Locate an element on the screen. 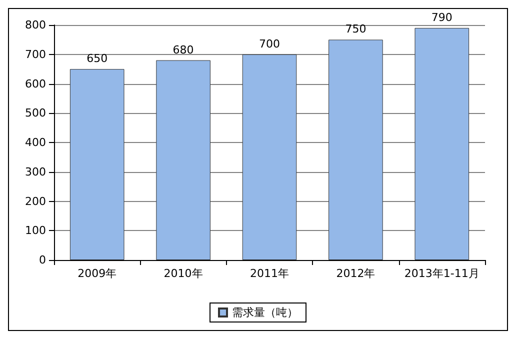 This screenshot has width=516, height=339. y-tick-label: 800 is located at coordinates (35, 25).